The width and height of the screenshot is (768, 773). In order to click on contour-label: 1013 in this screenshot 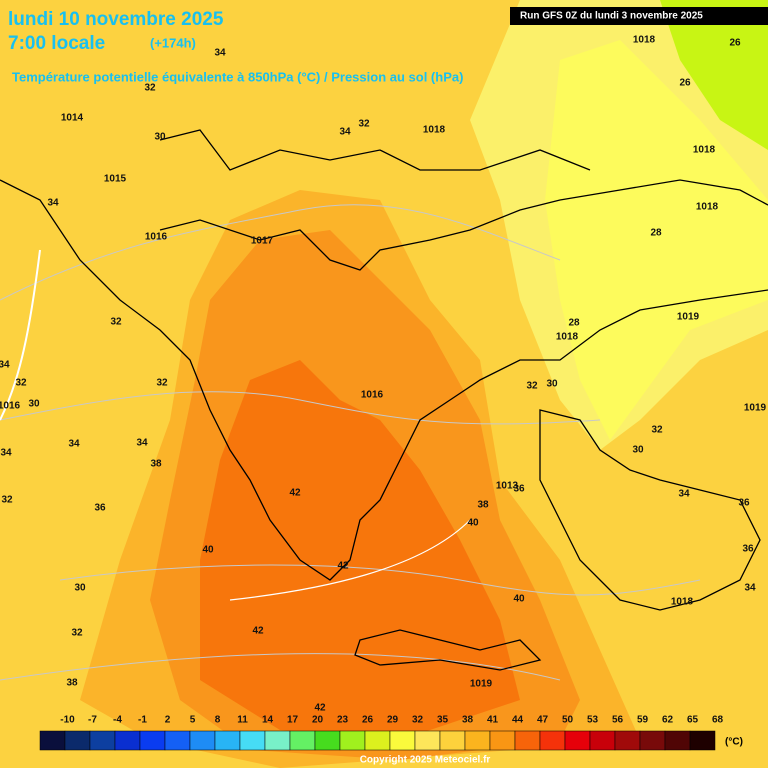, I will do `click(507, 486)`.